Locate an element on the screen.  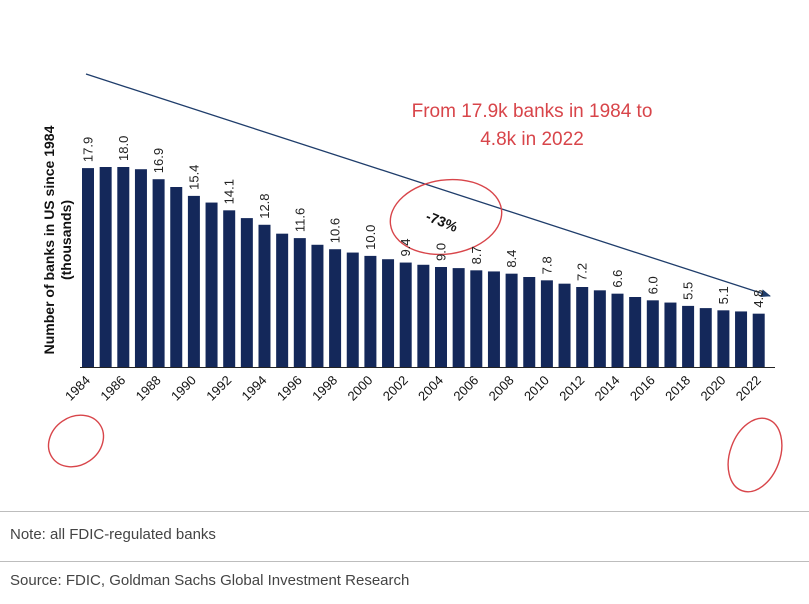
bar-1984 is located at coordinates (88, 267).